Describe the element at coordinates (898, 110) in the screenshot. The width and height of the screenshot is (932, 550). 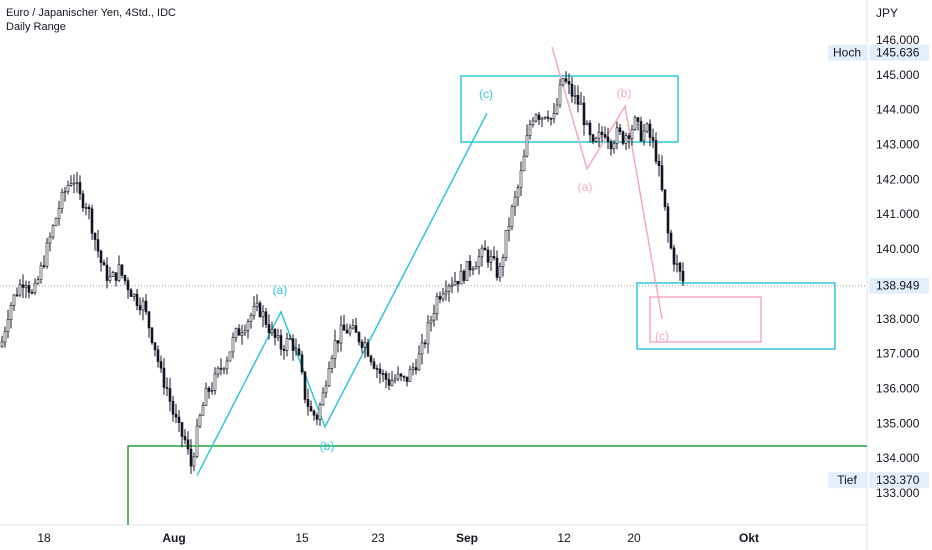
I see `y-tick-label: 144.000` at that location.